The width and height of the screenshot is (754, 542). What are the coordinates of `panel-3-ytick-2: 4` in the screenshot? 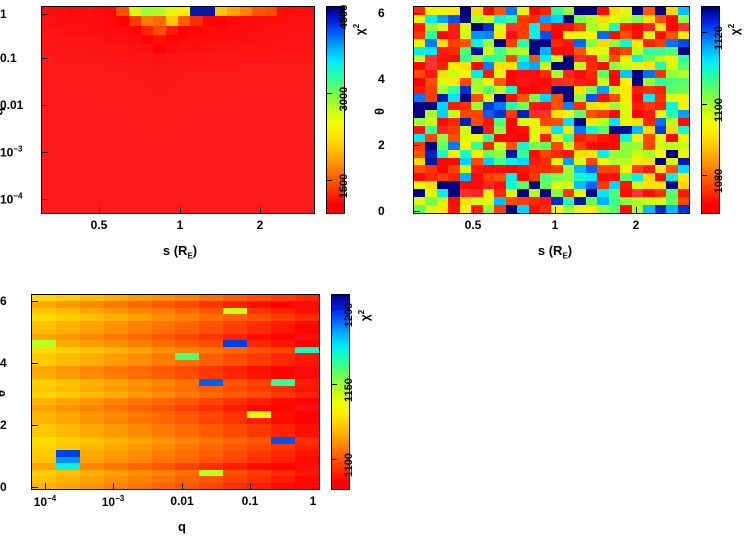 It's located at (3, 363).